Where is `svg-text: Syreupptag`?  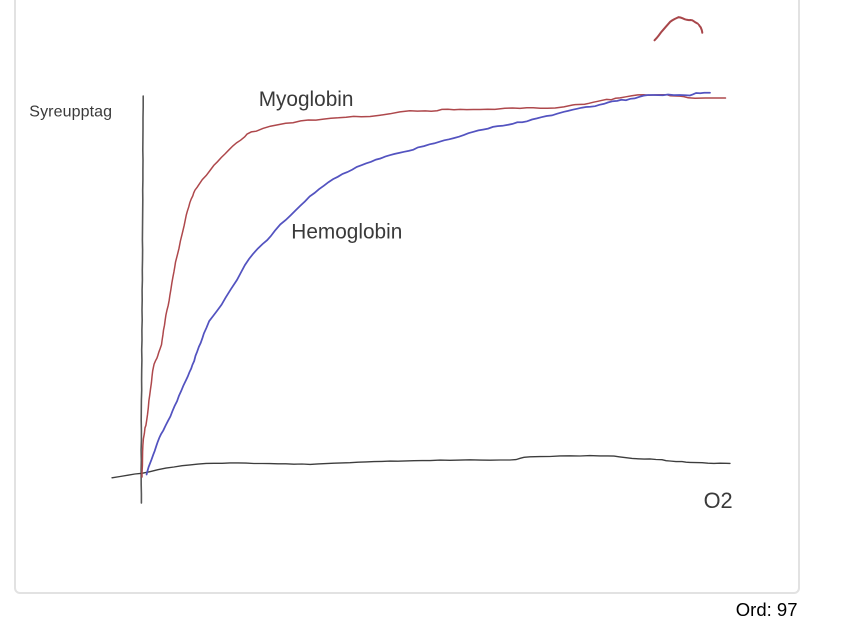
svg-text: Syreupptag is located at coordinates (70, 111).